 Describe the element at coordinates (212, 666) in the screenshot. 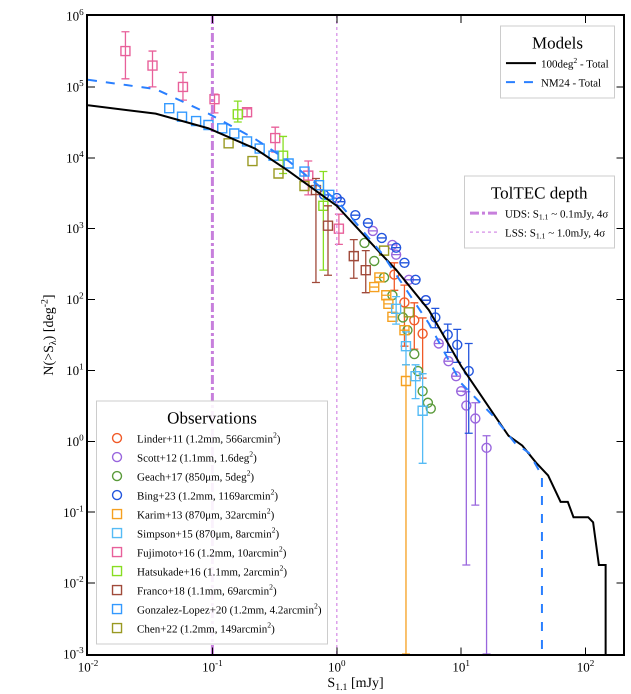

I see `x-tick-label: 10$^{-1}$` at that location.